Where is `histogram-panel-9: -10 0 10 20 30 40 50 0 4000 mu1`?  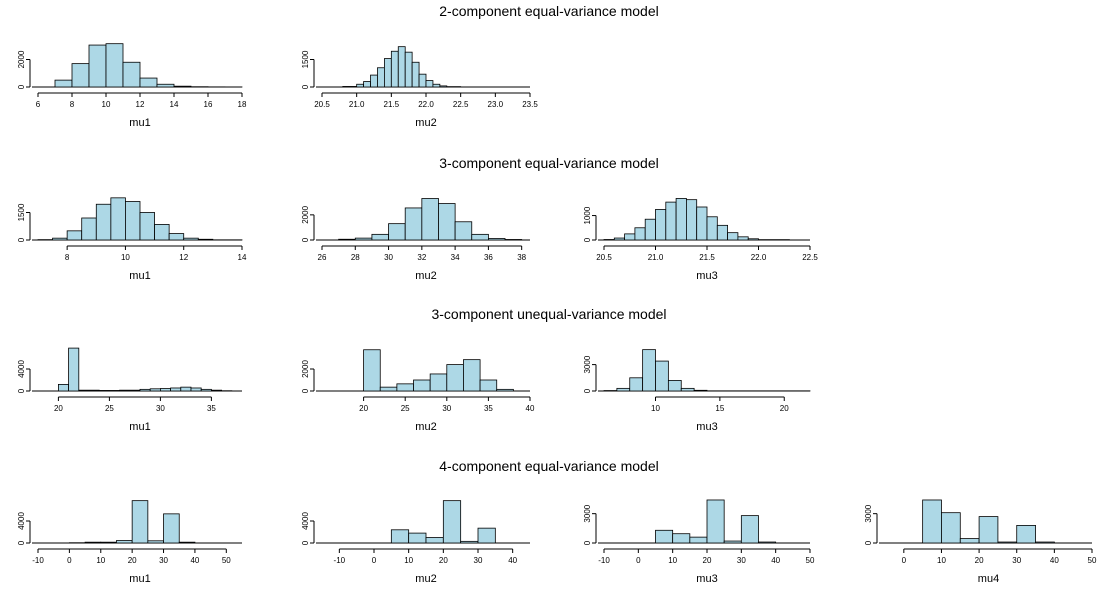
histogram-panel-9: -10 0 10 20 30 40 50 0 4000 mu1 is located at coordinates (129, 542).